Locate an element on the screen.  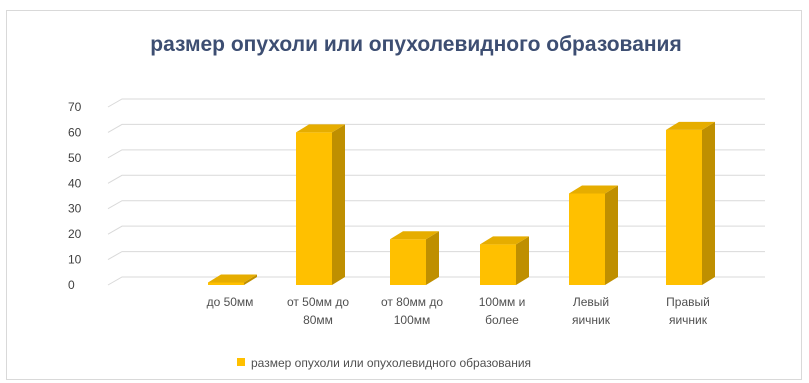
y-tick-label: 60 is located at coordinates (75, 132).